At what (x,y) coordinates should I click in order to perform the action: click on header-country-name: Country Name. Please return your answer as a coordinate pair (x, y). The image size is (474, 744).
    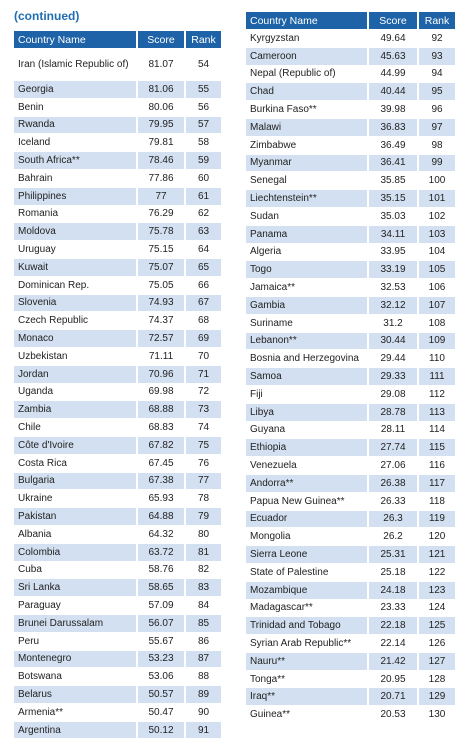
    Looking at the image, I should click on (306, 20).